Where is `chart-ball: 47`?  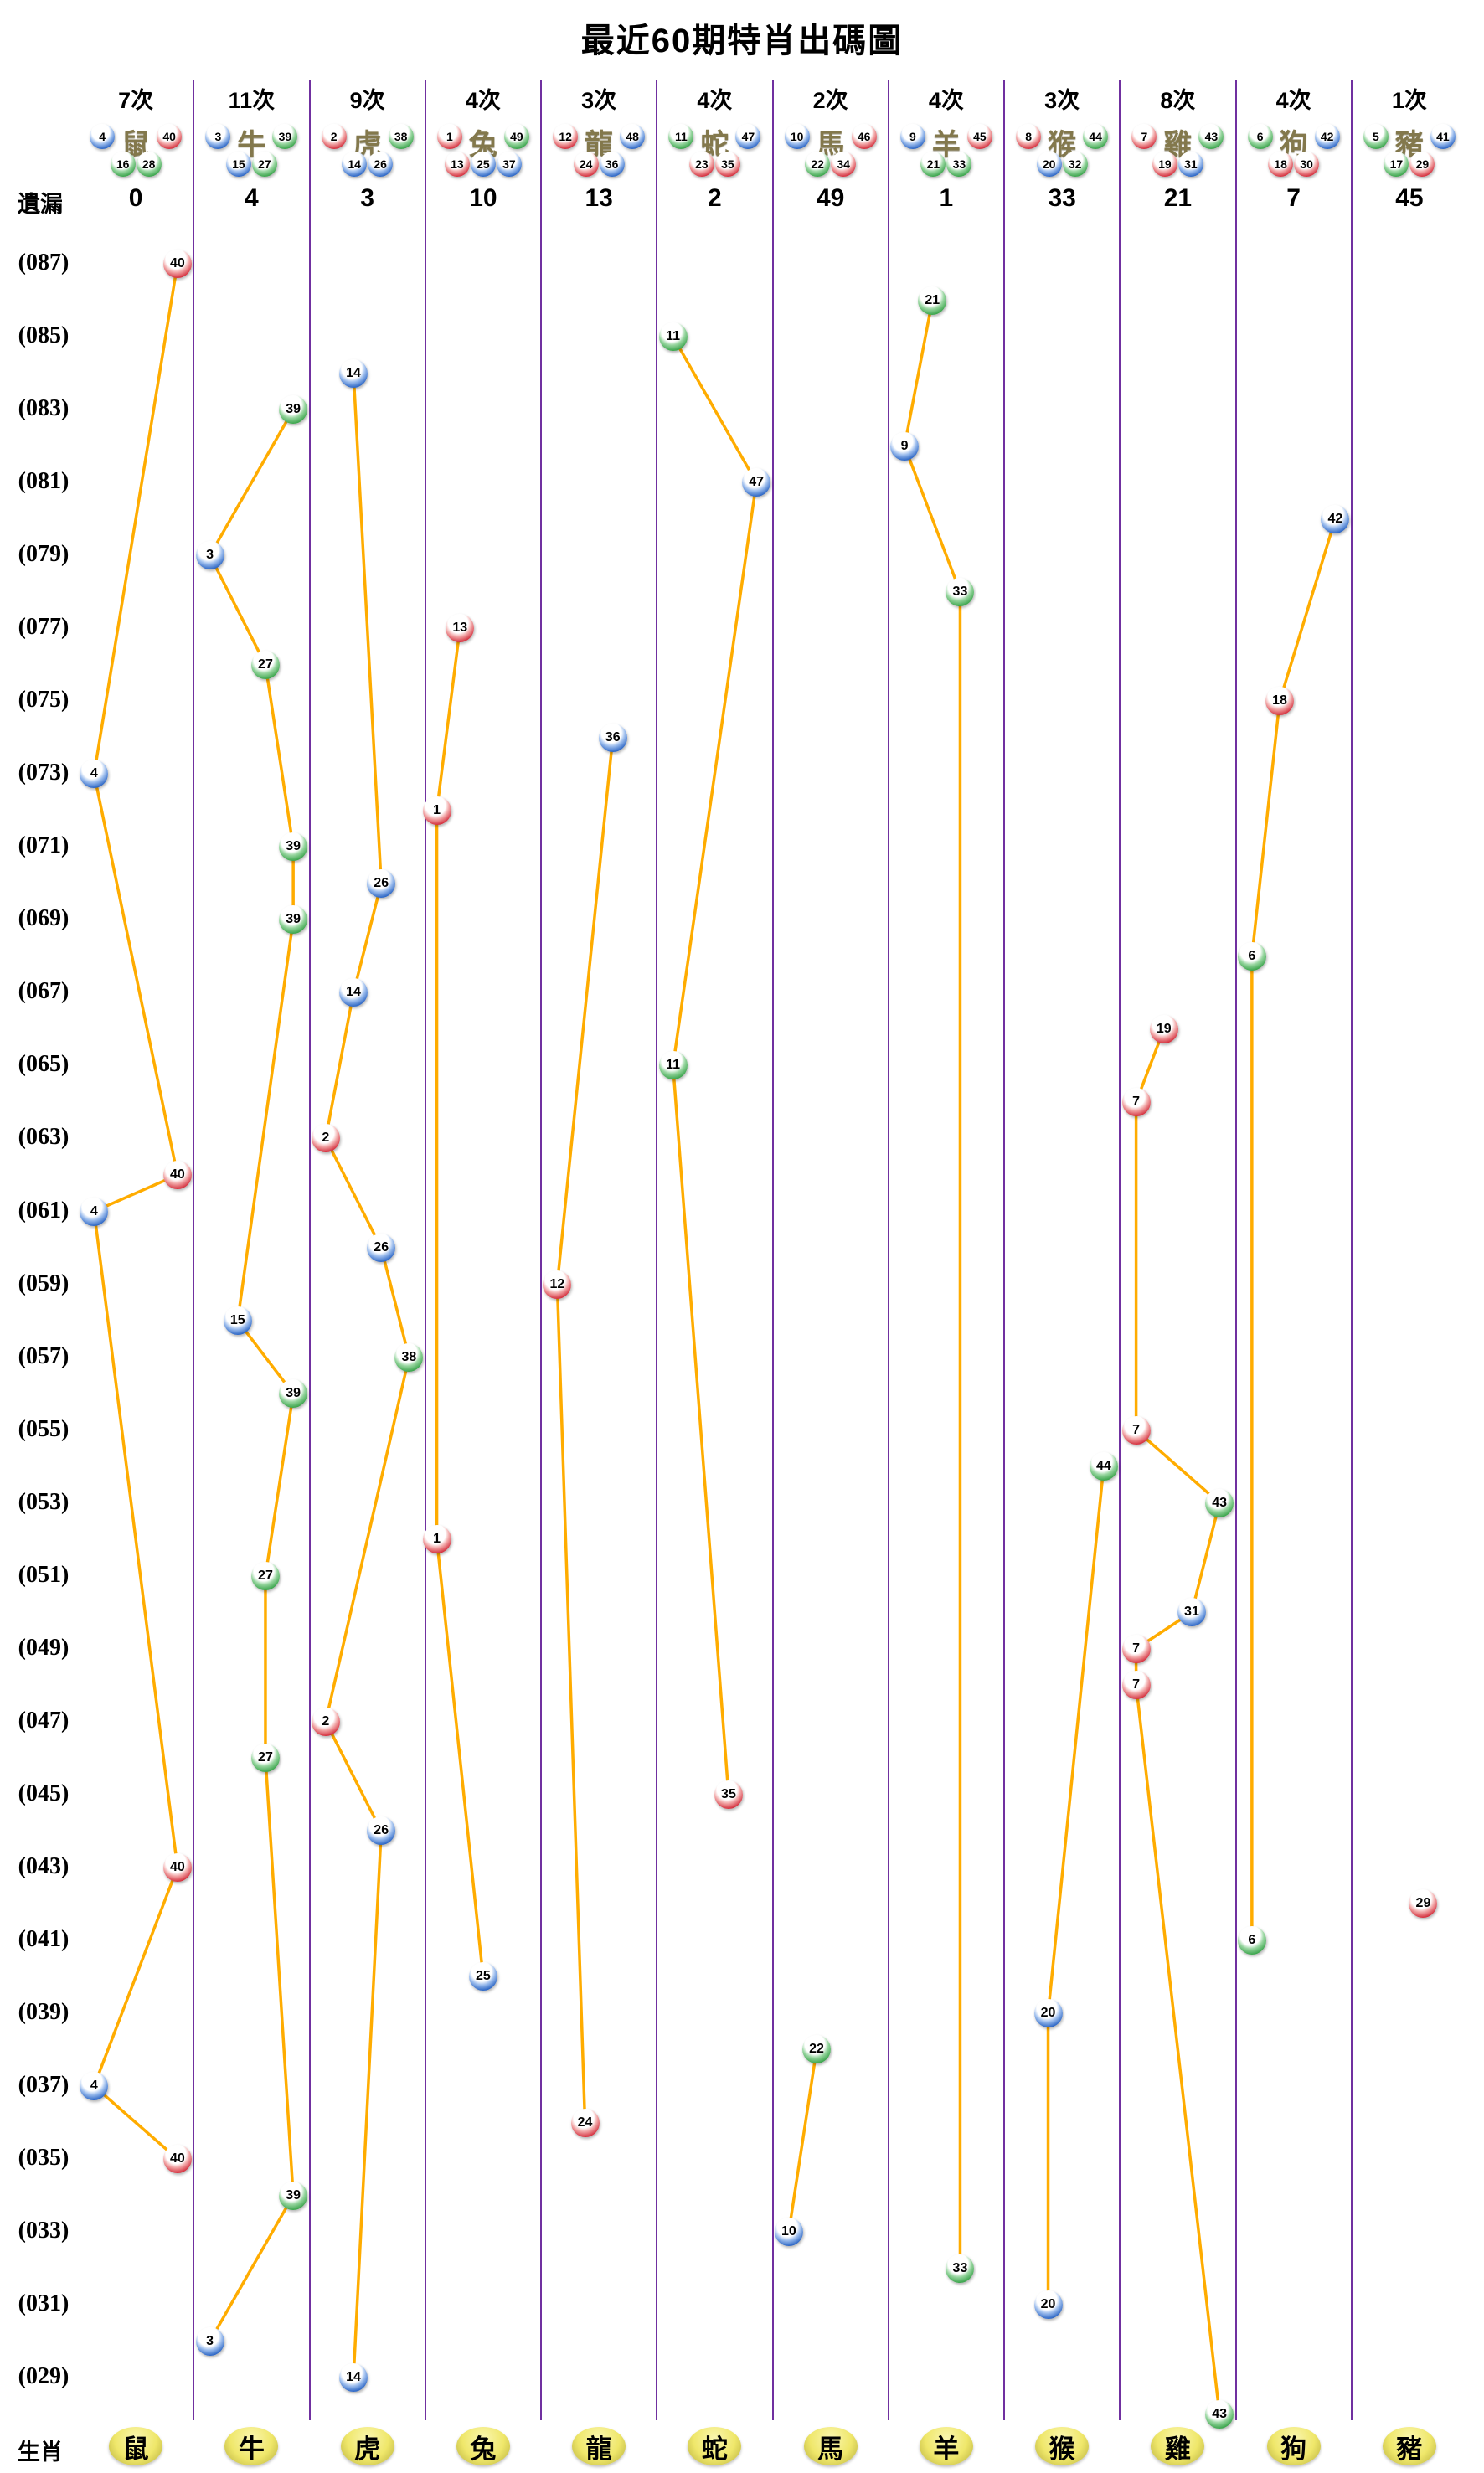 chart-ball: 47 is located at coordinates (756, 482).